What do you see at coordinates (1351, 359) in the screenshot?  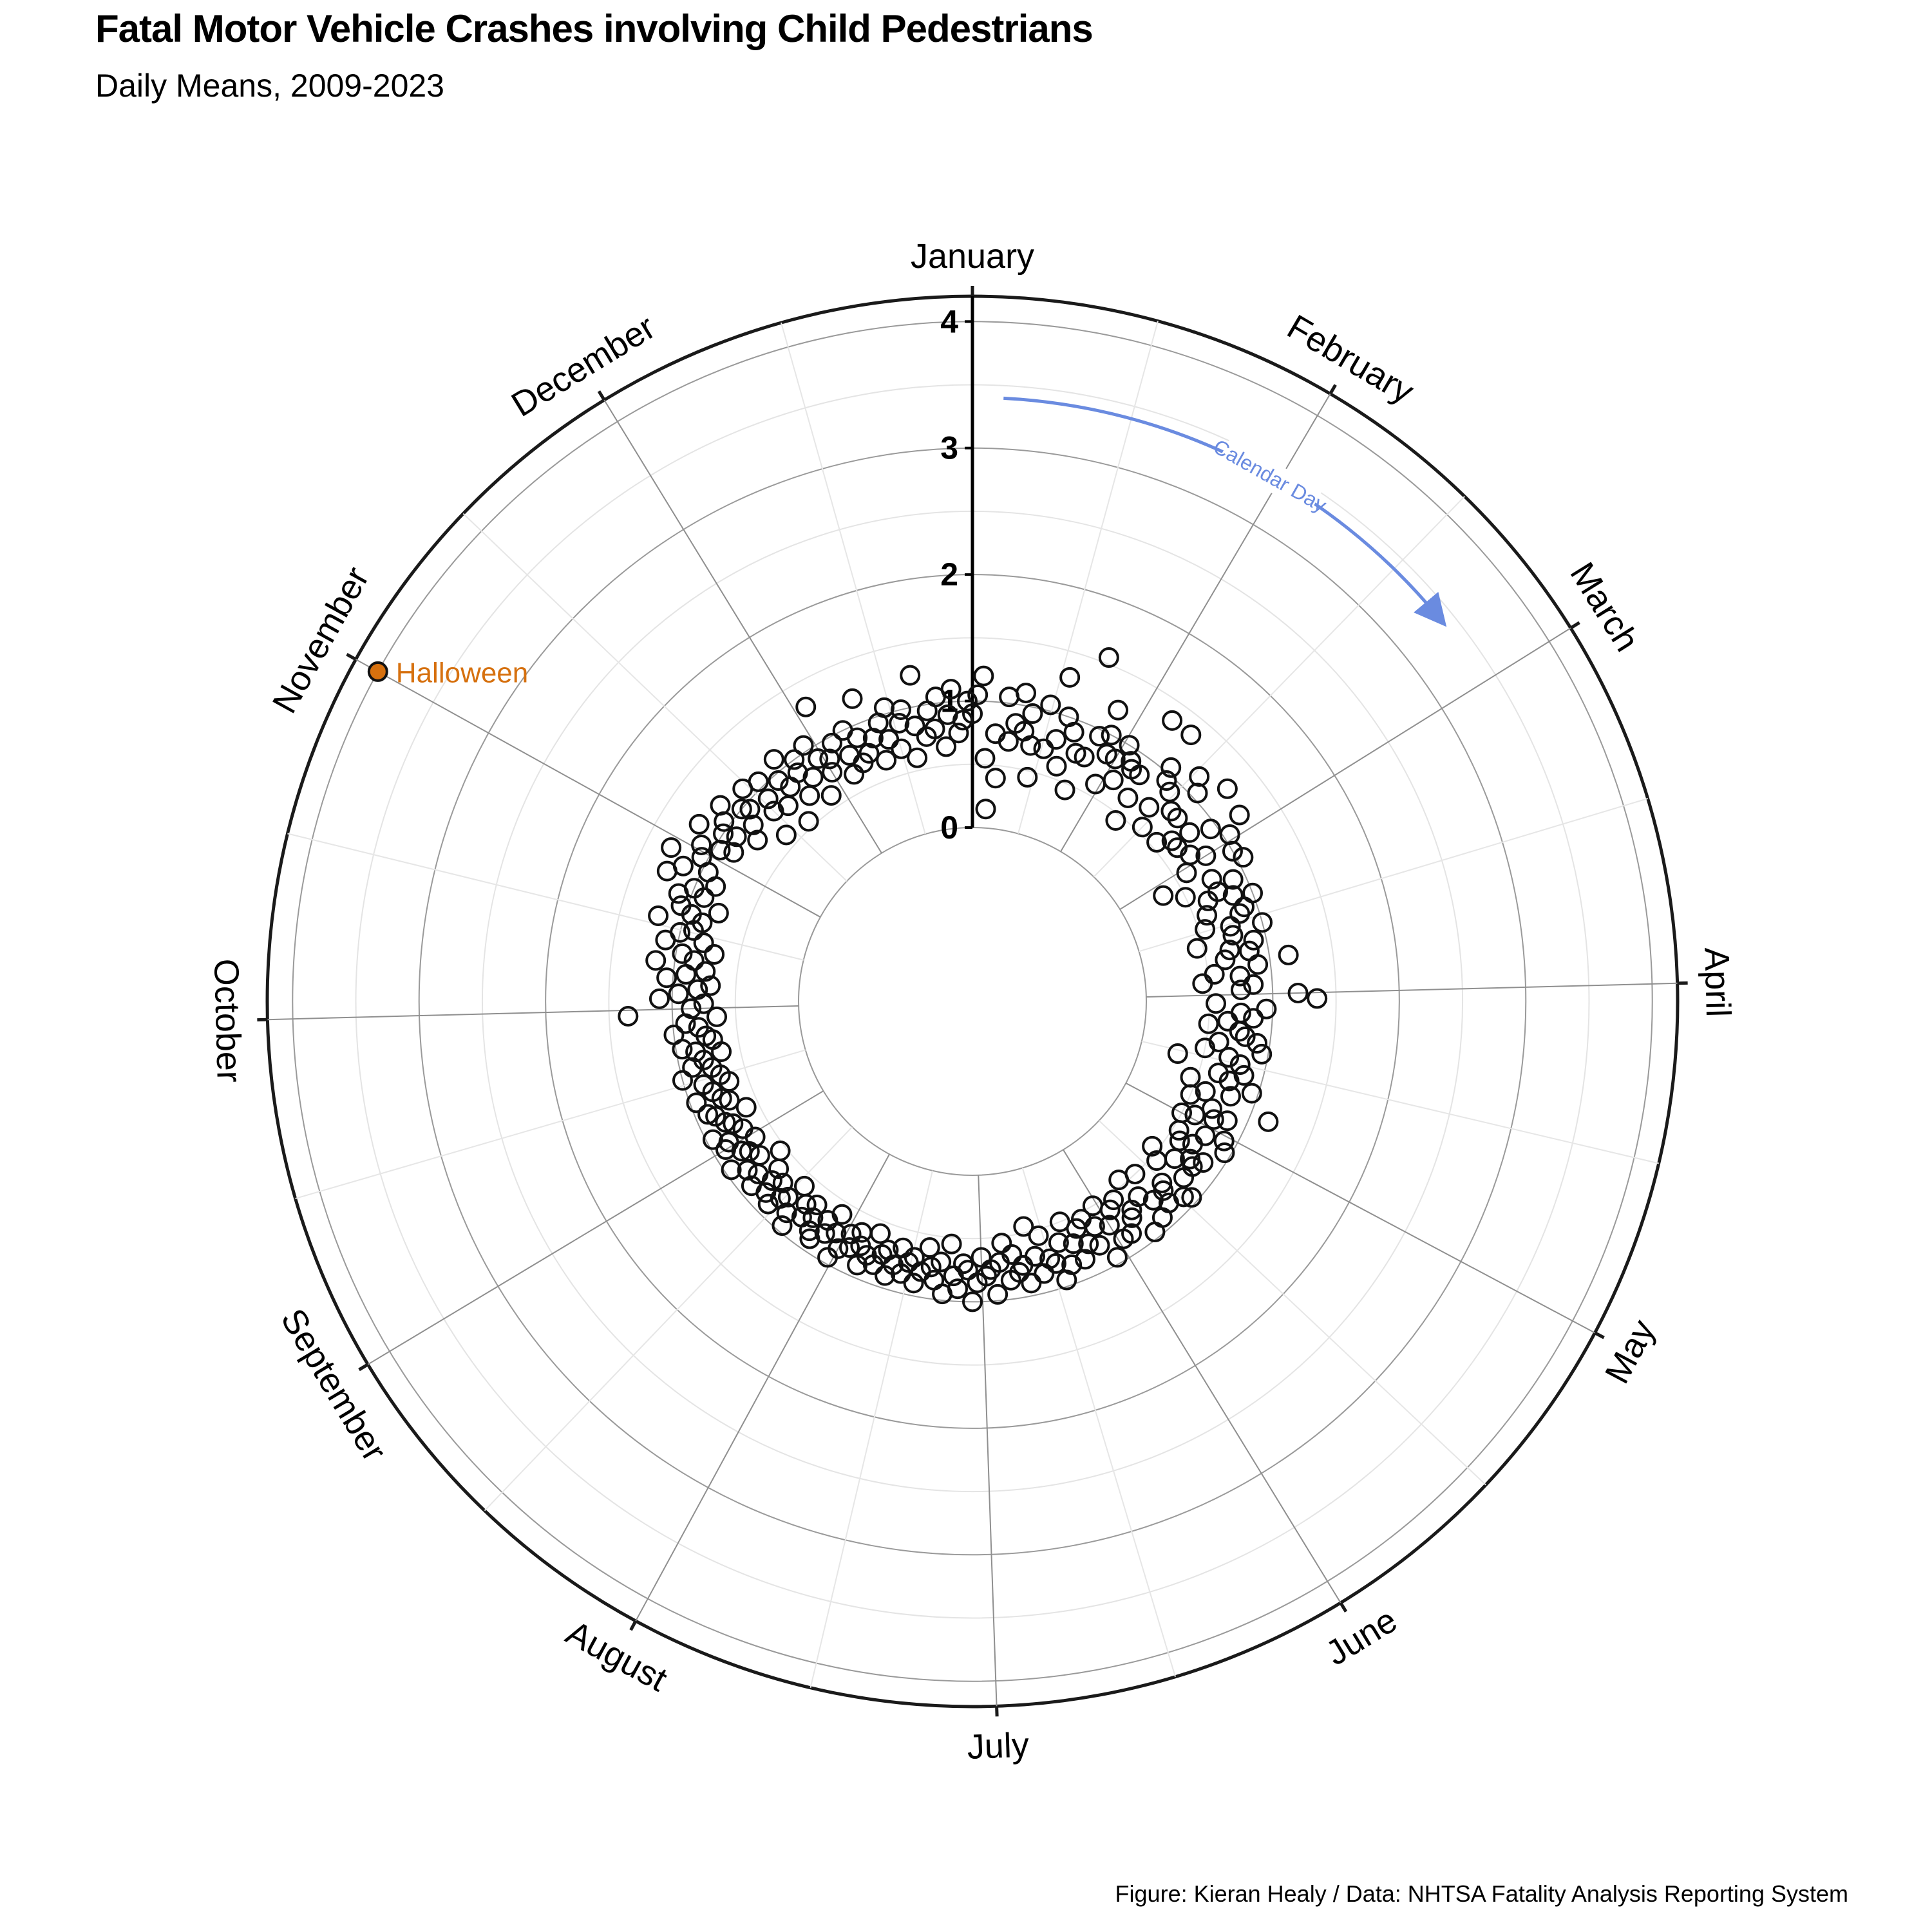 I see `month-label-february: February` at bounding box center [1351, 359].